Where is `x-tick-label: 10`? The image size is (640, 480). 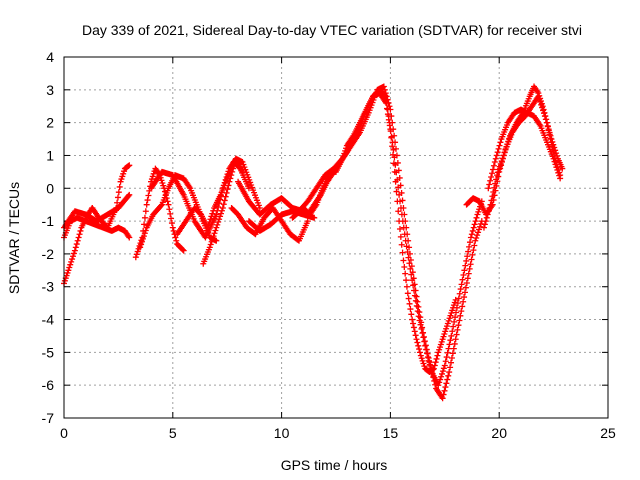 x-tick-label: 10 is located at coordinates (282, 433).